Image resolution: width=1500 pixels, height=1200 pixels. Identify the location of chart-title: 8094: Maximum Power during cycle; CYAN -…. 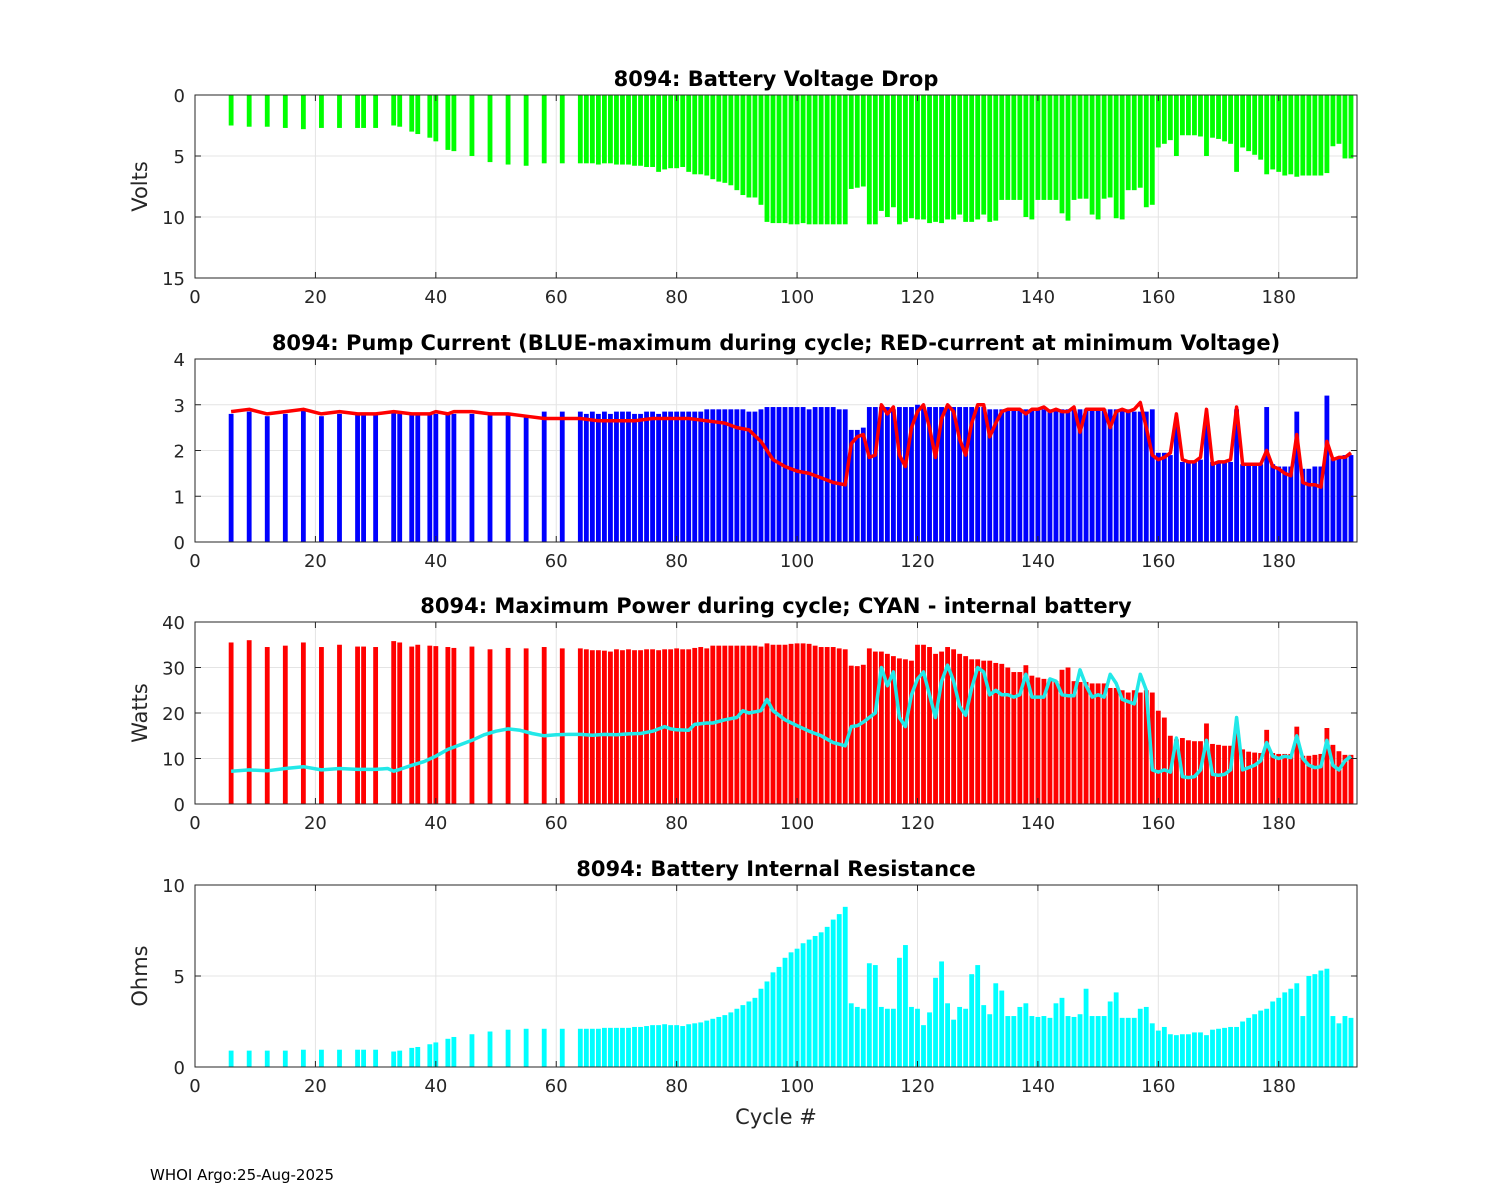
(776, 606).